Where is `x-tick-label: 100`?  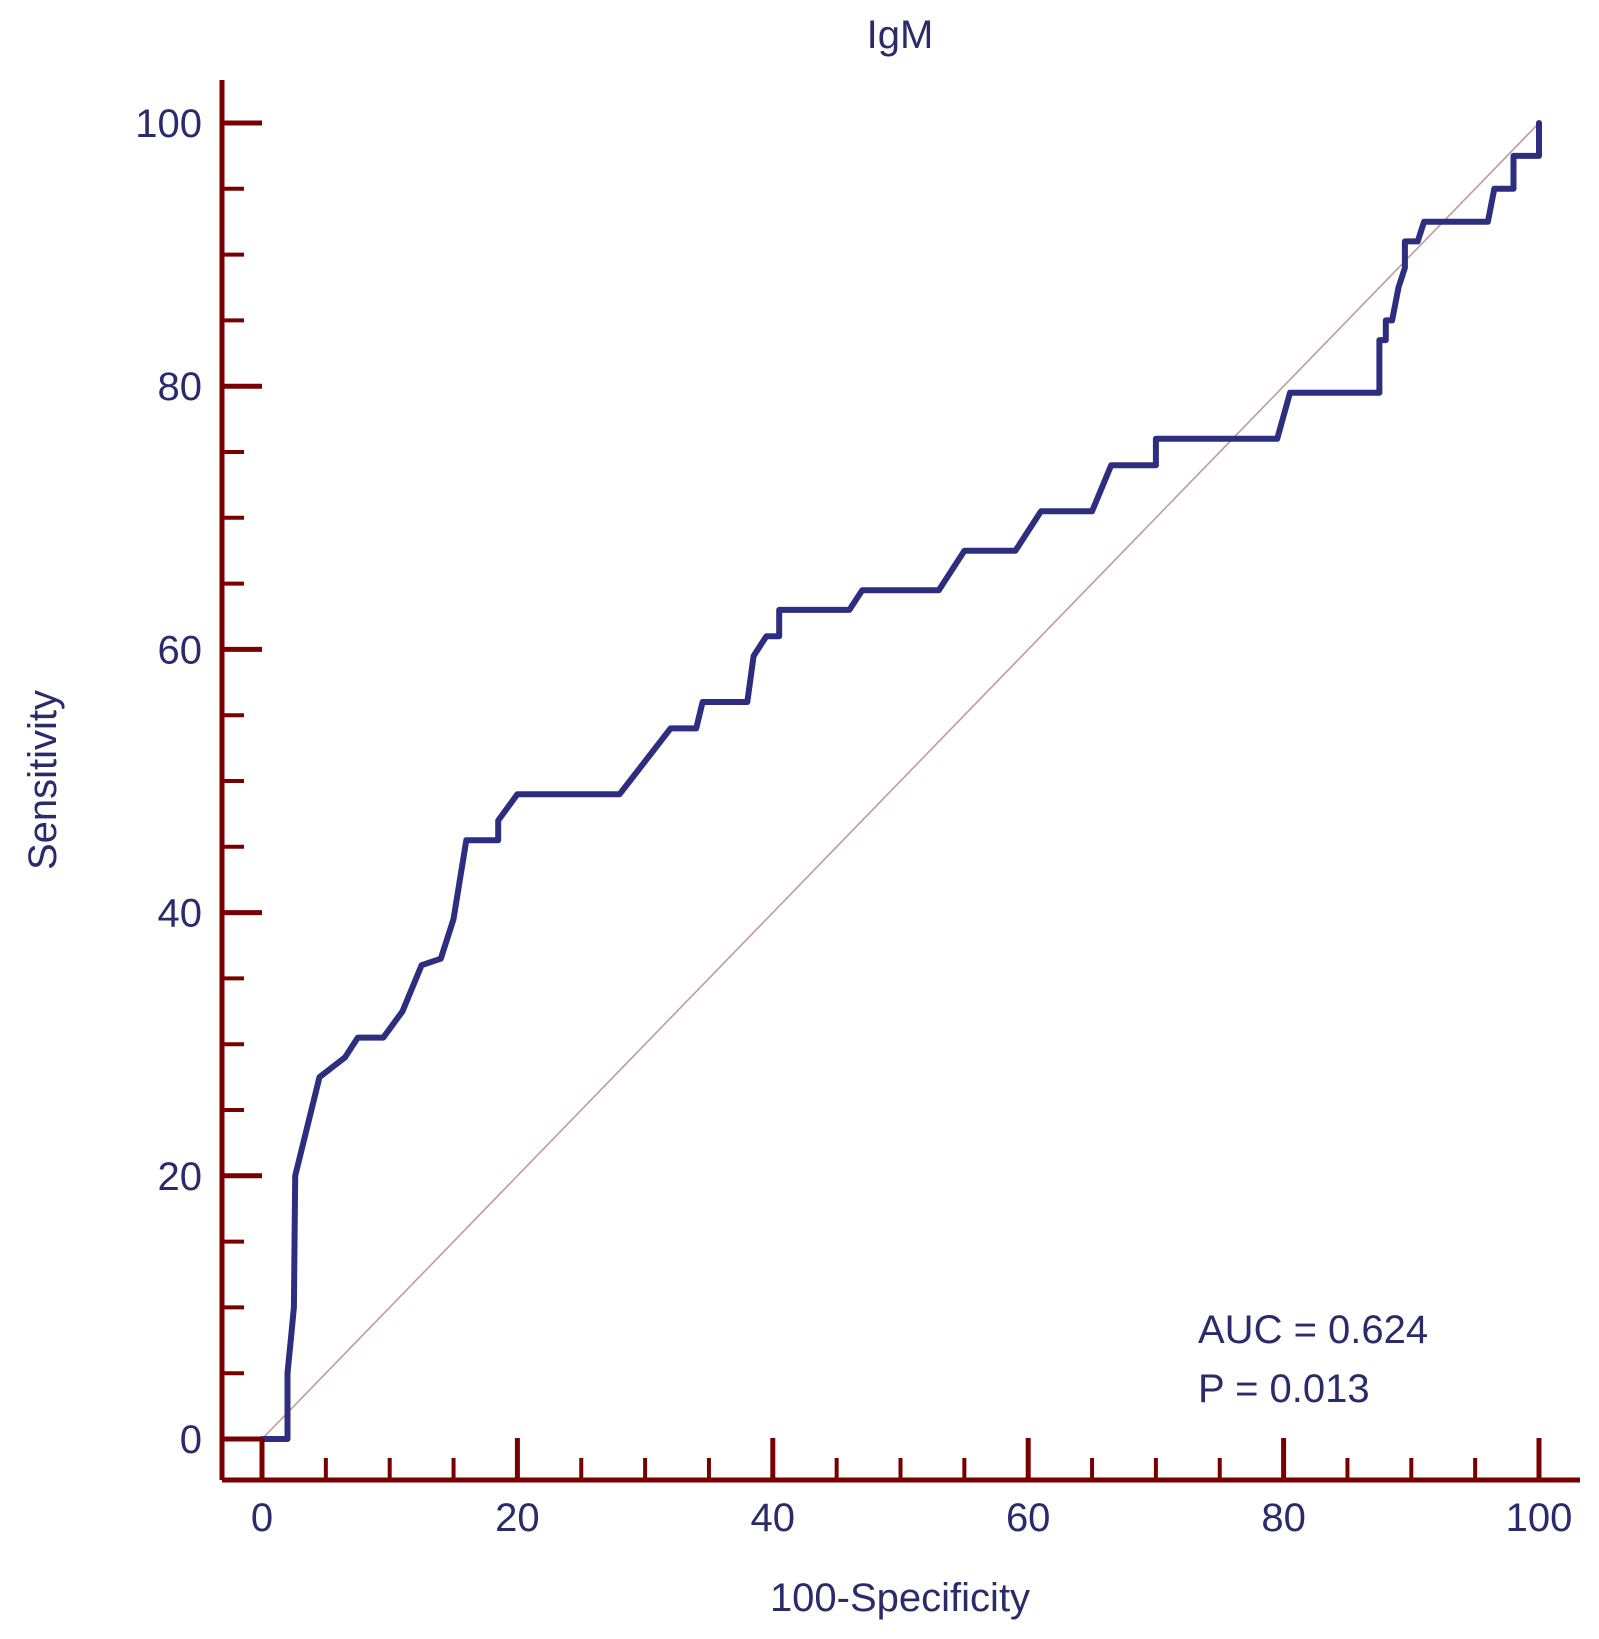
x-tick-label: 100 is located at coordinates (1539, 1518).